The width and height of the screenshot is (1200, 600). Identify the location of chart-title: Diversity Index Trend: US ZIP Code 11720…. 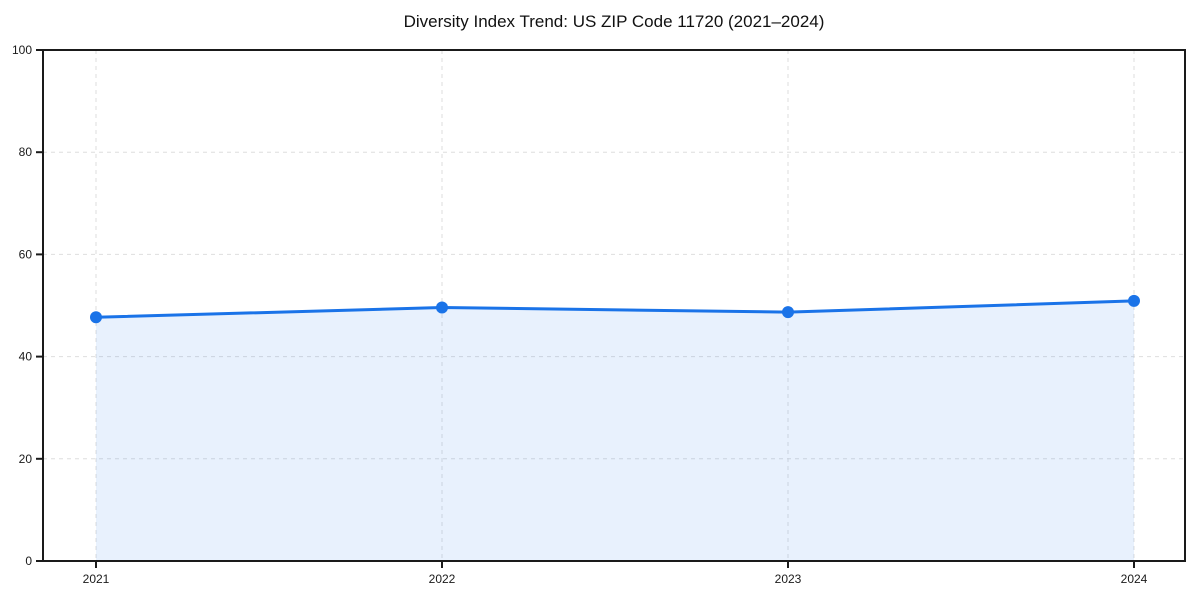
(614, 21).